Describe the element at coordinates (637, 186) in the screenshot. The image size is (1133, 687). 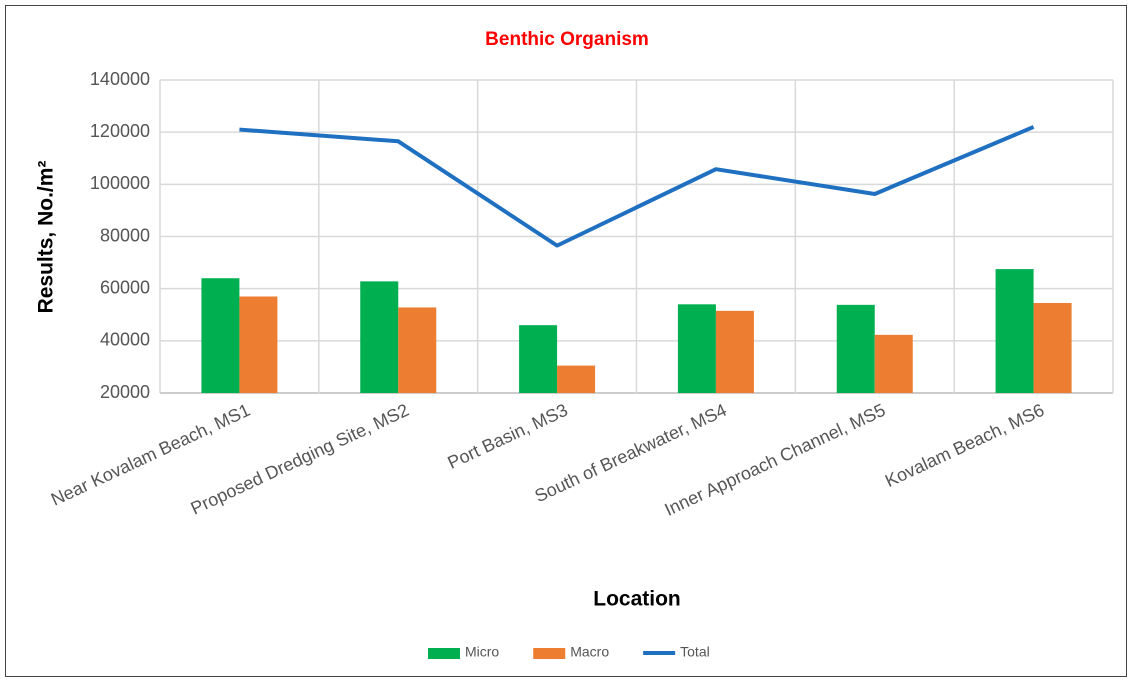
I see `line` at that location.